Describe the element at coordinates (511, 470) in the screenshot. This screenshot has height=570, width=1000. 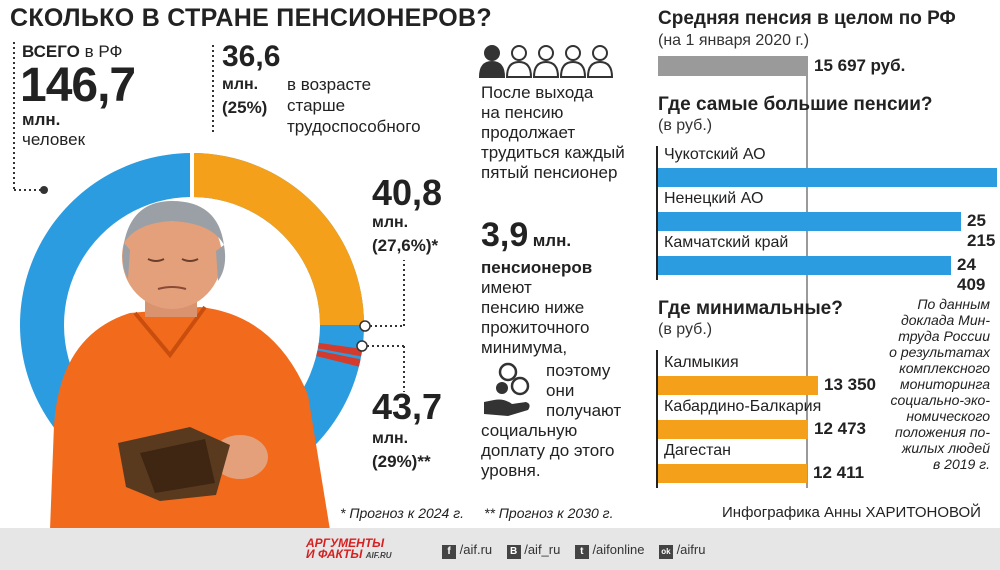
I see `poor-line11: уровня.` at that location.